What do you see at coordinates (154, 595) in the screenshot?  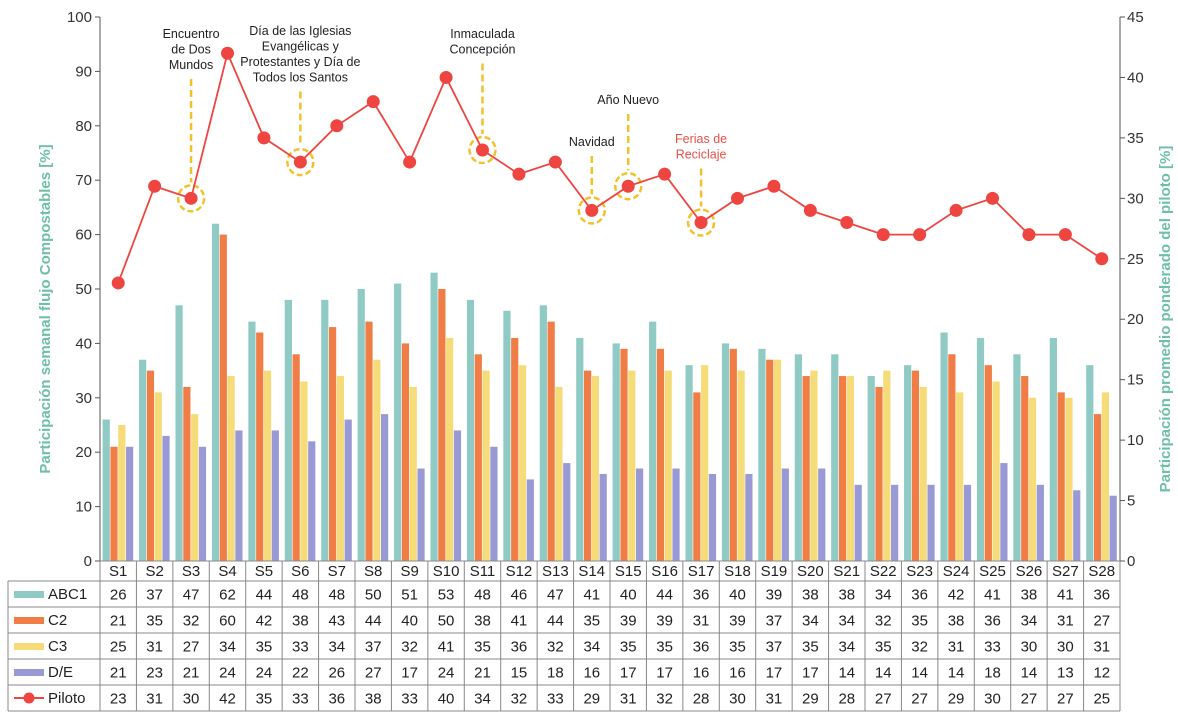 I see `table-cell: 37` at bounding box center [154, 595].